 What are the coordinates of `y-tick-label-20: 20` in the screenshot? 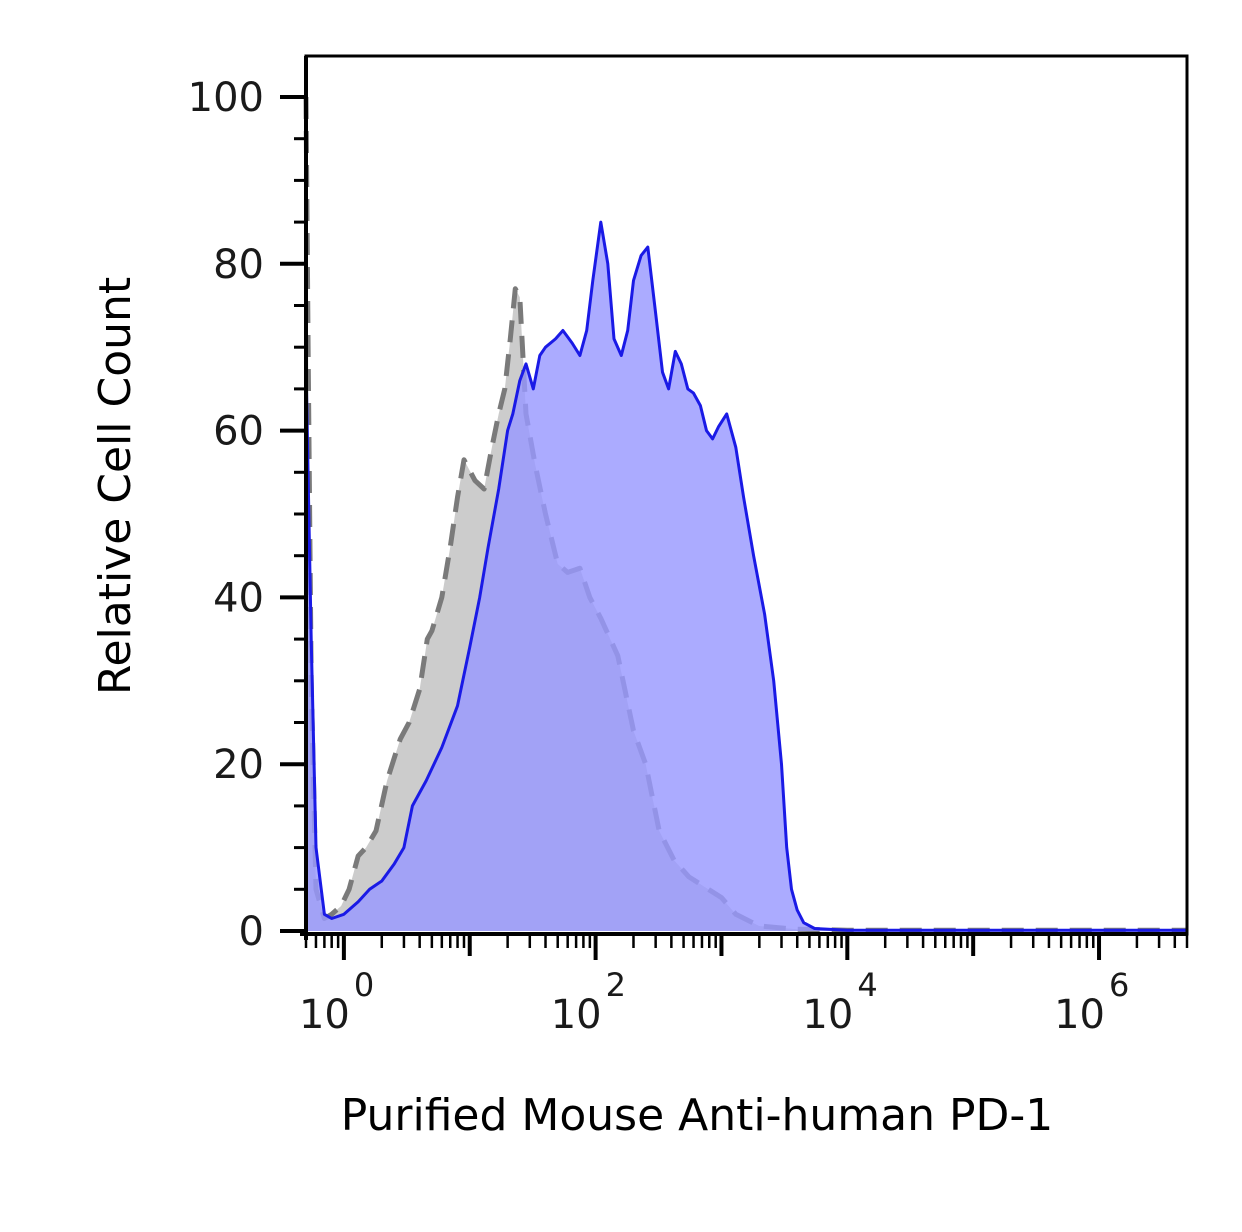 It's located at (238, 765).